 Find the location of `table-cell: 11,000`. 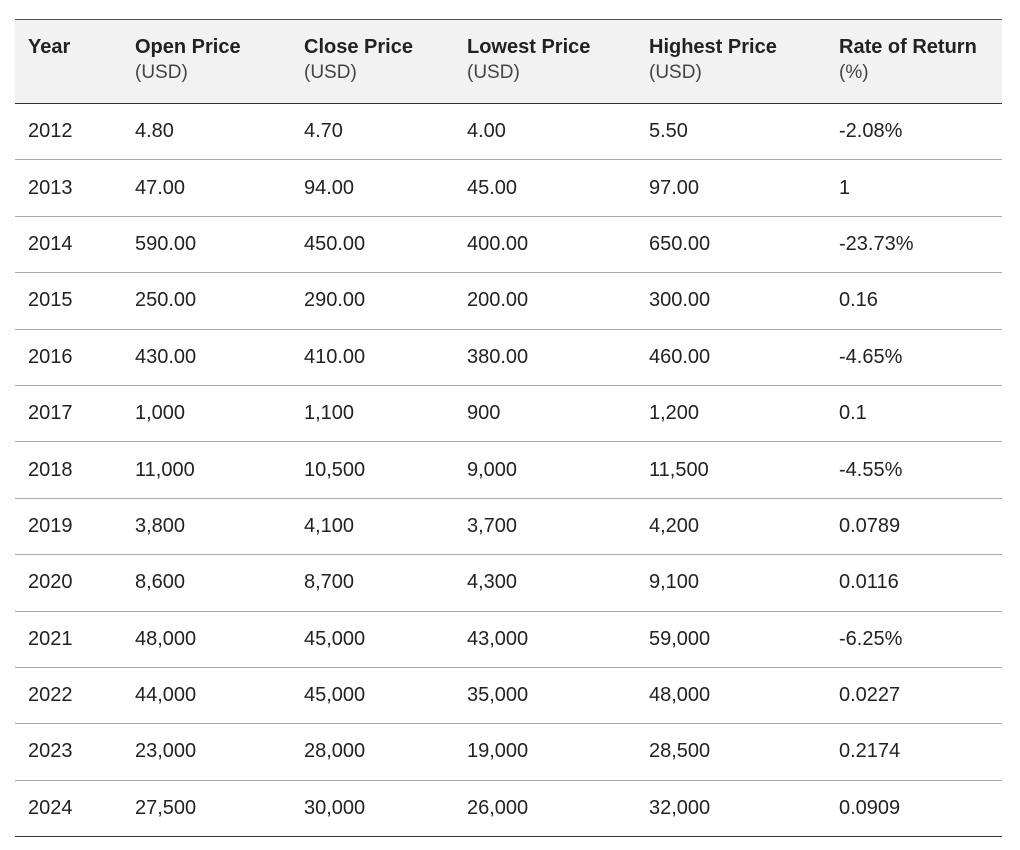

table-cell: 11,000 is located at coordinates (206, 470).